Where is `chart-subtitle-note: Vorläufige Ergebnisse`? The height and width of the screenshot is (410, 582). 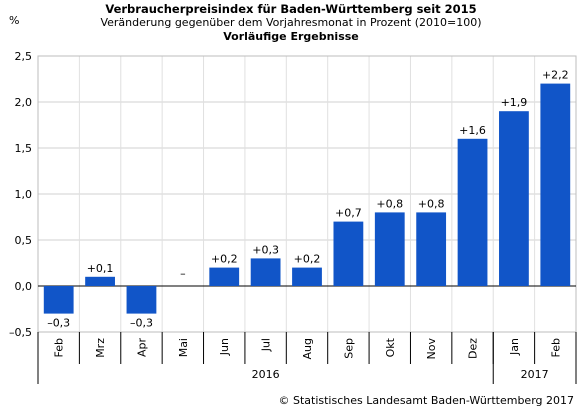
chart-subtitle-note: Vorläufige Ergebnisse is located at coordinates (291, 36).